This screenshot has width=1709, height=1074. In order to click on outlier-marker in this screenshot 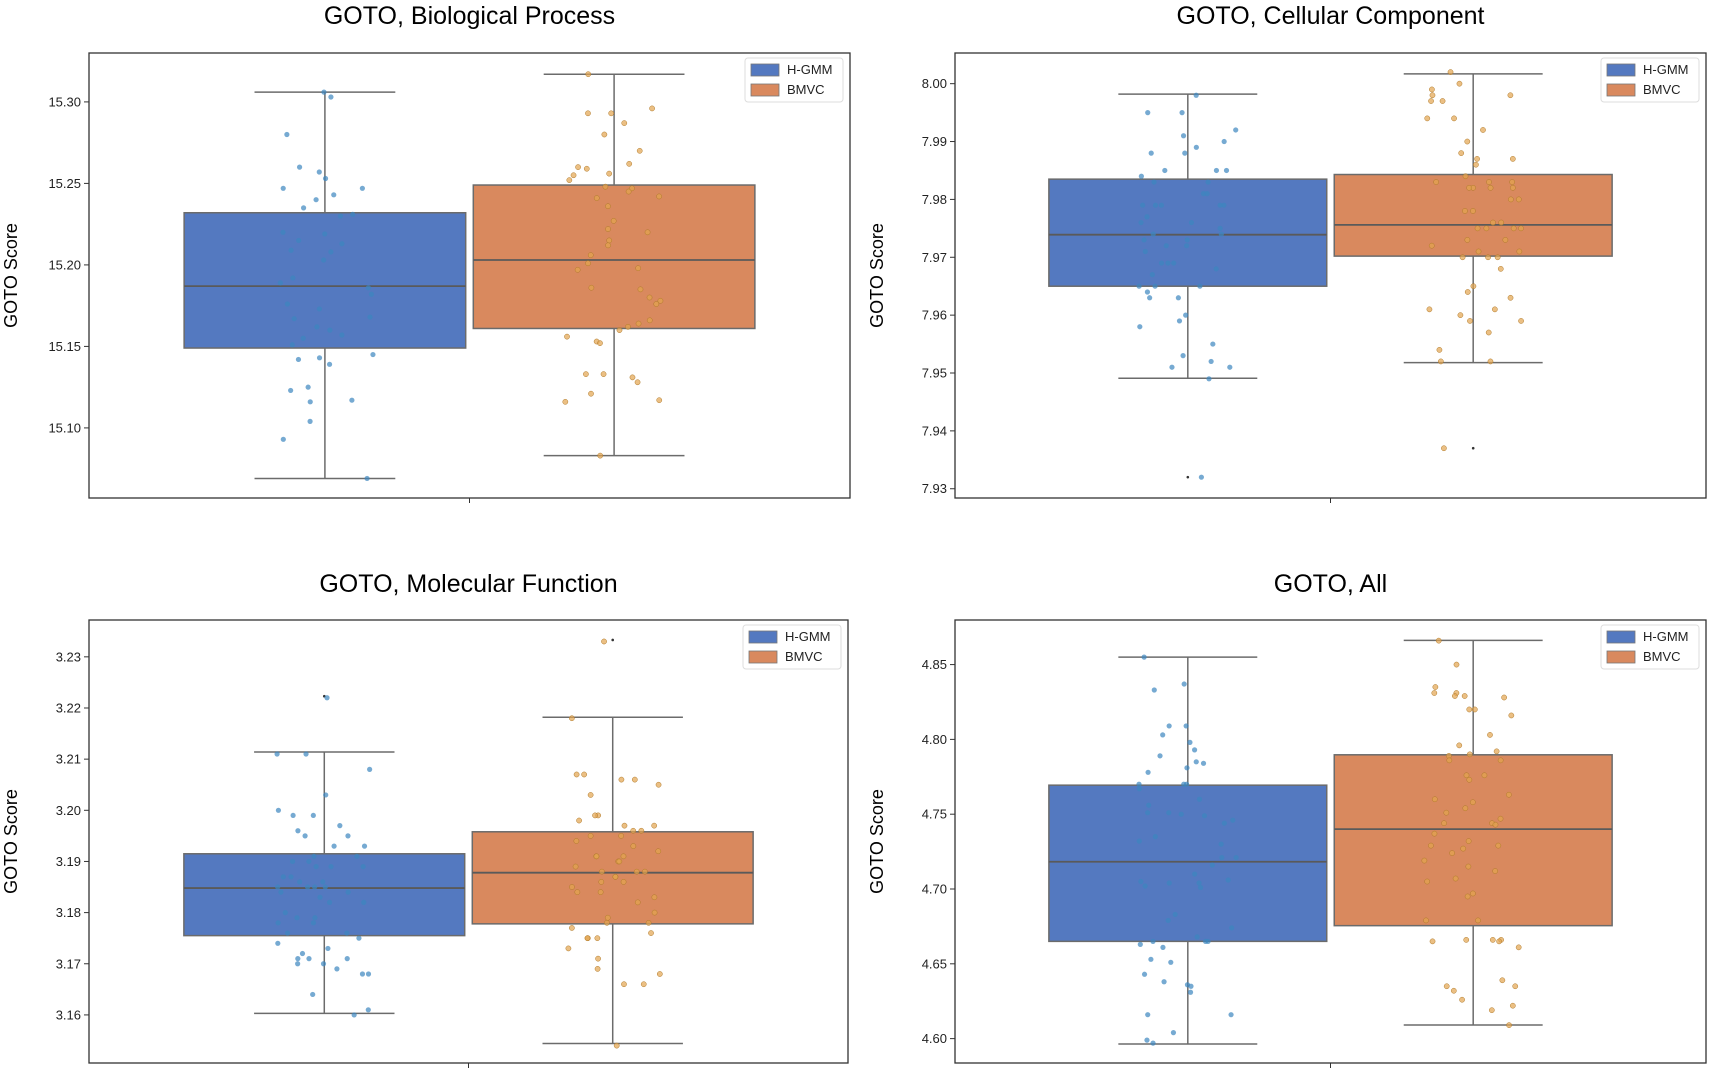, I will do `click(613, 640)`.